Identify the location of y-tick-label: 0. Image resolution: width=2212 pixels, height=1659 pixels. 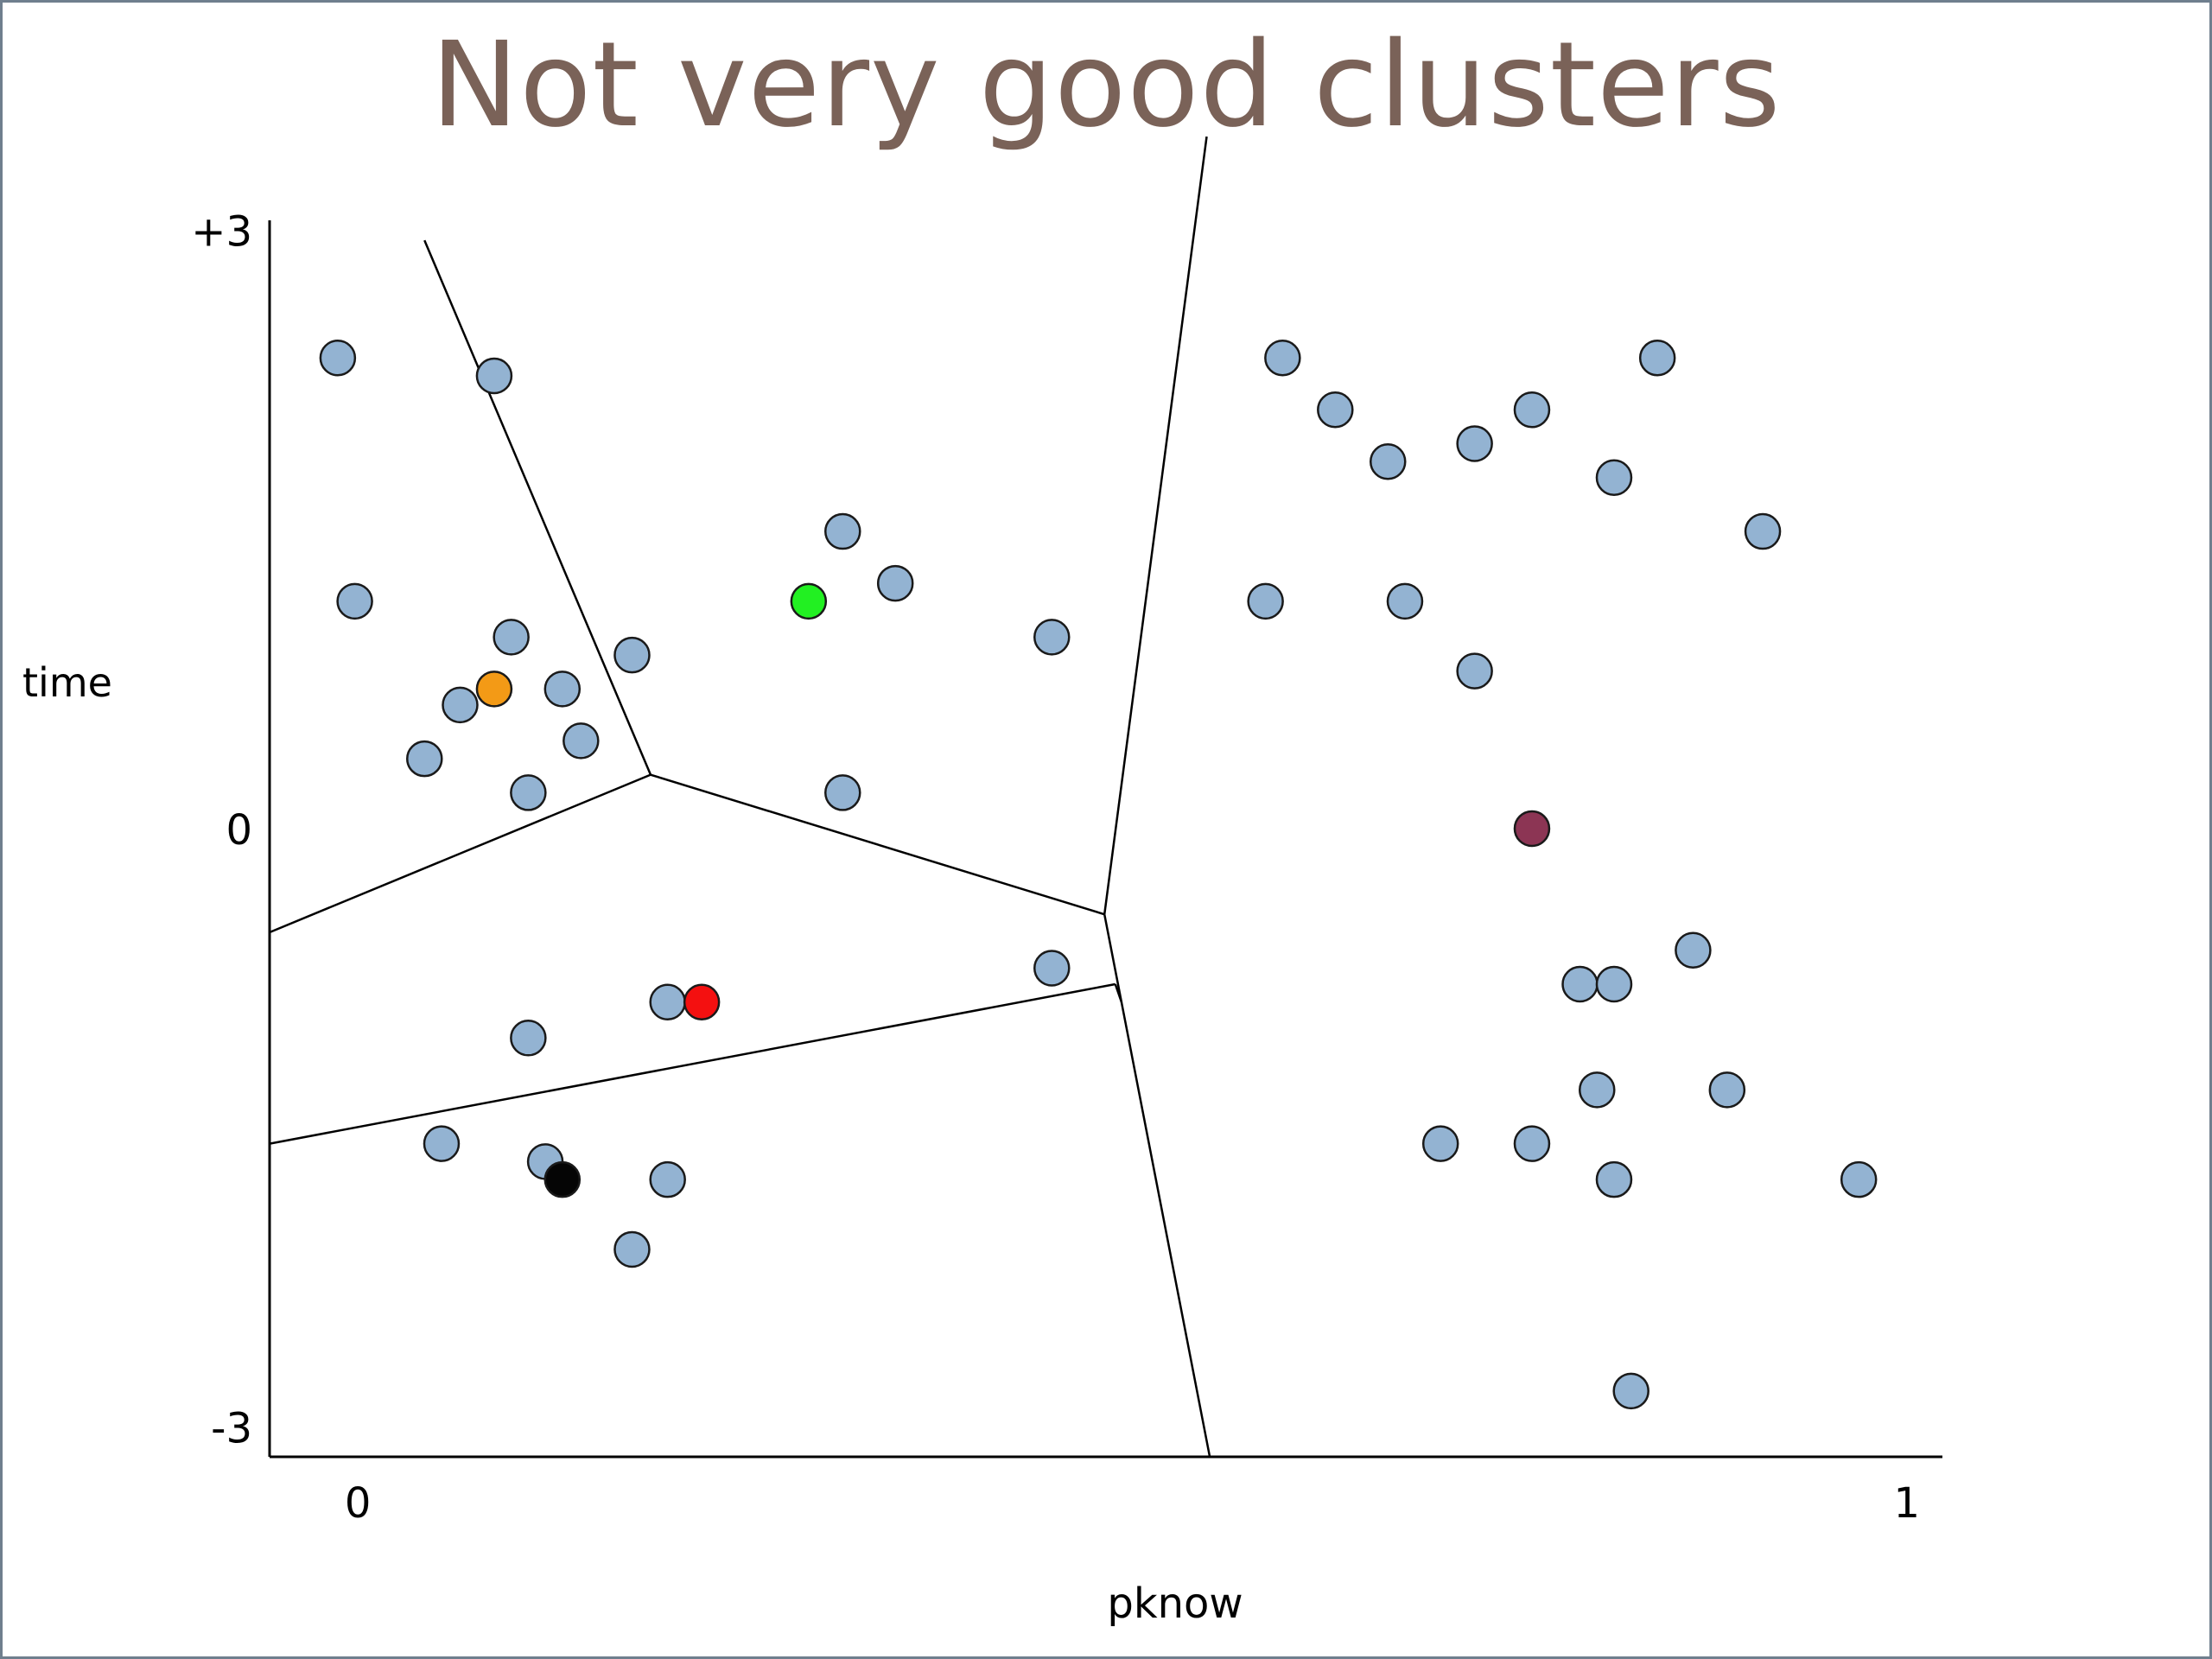
(239, 830).